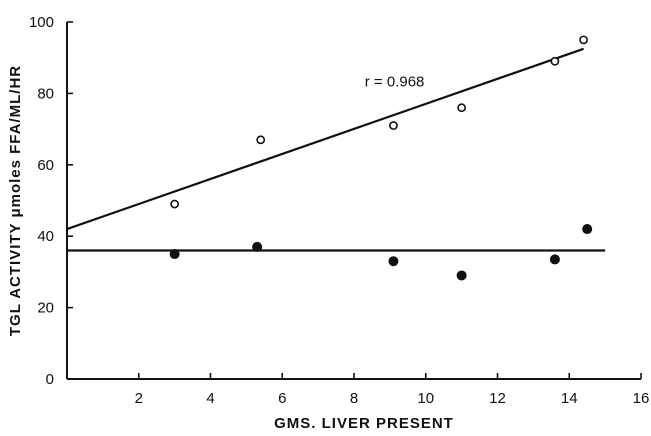 The width and height of the screenshot is (651, 436). I want to click on annotations: r = 0.968, so click(395, 81).